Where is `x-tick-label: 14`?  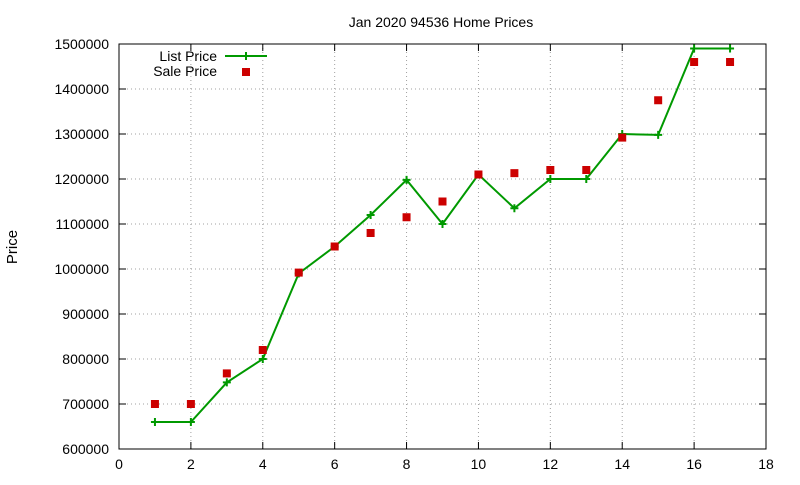
x-tick-label: 14 is located at coordinates (622, 464).